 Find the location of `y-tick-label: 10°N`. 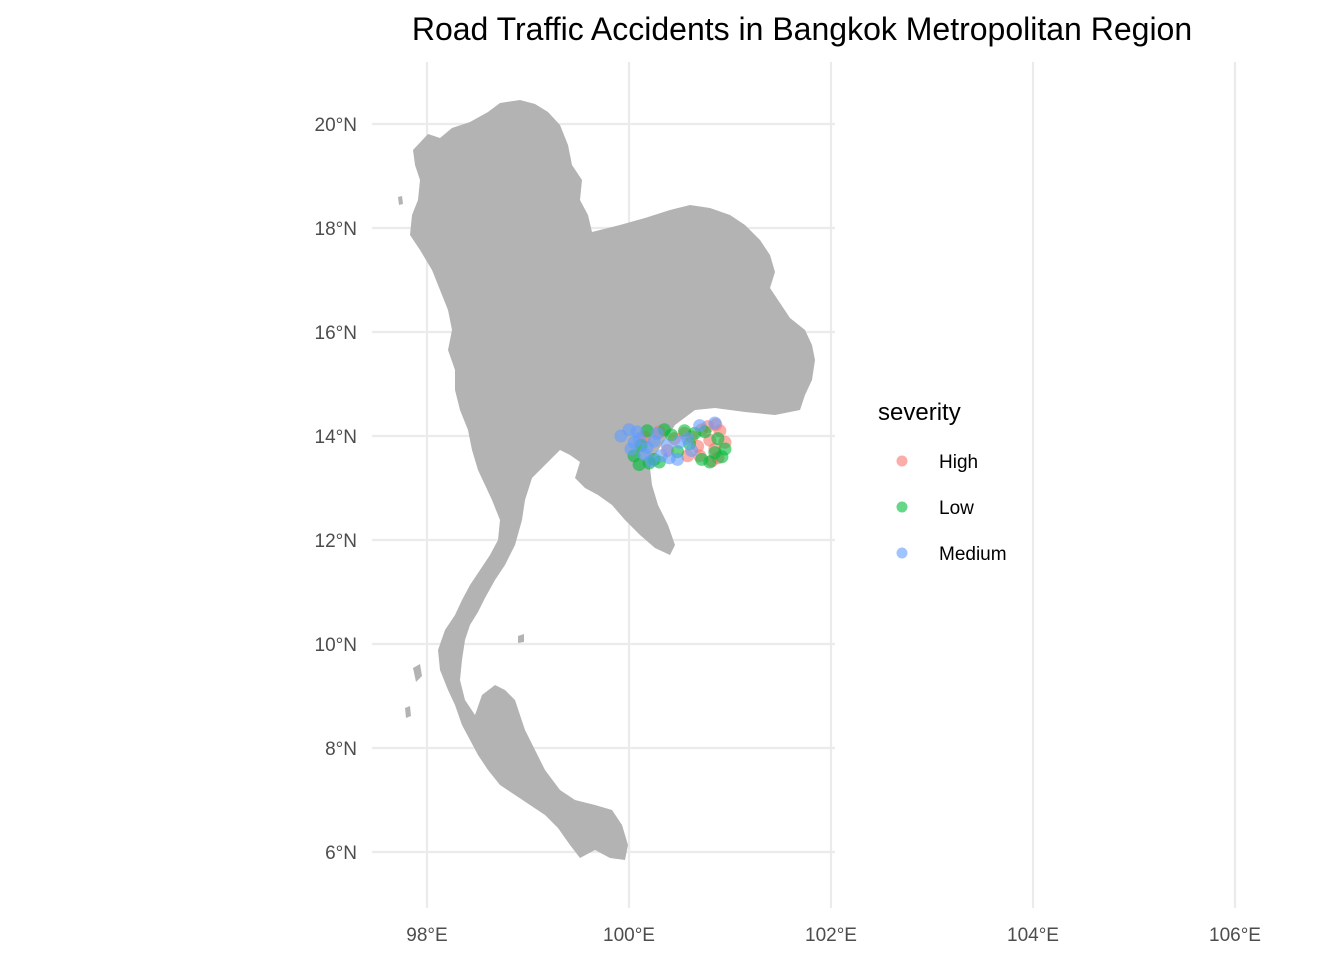

y-tick-label: 10°N is located at coordinates (336, 645).